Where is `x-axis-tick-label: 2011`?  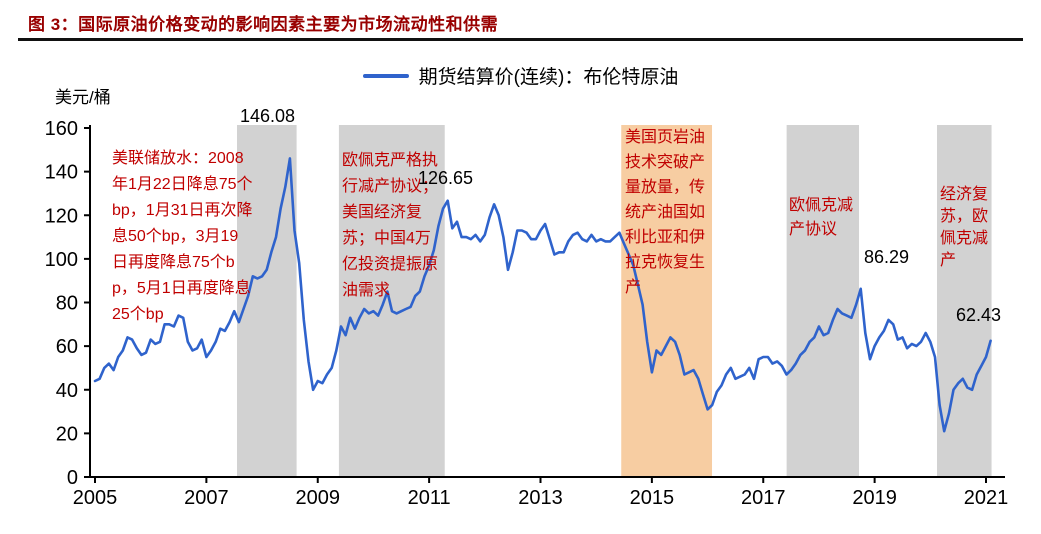 x-axis-tick-label: 2011 is located at coordinates (429, 498).